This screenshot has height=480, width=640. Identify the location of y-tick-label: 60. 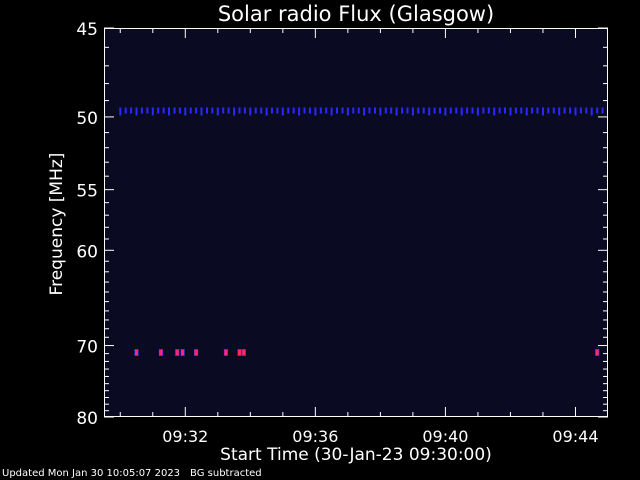
(87, 252).